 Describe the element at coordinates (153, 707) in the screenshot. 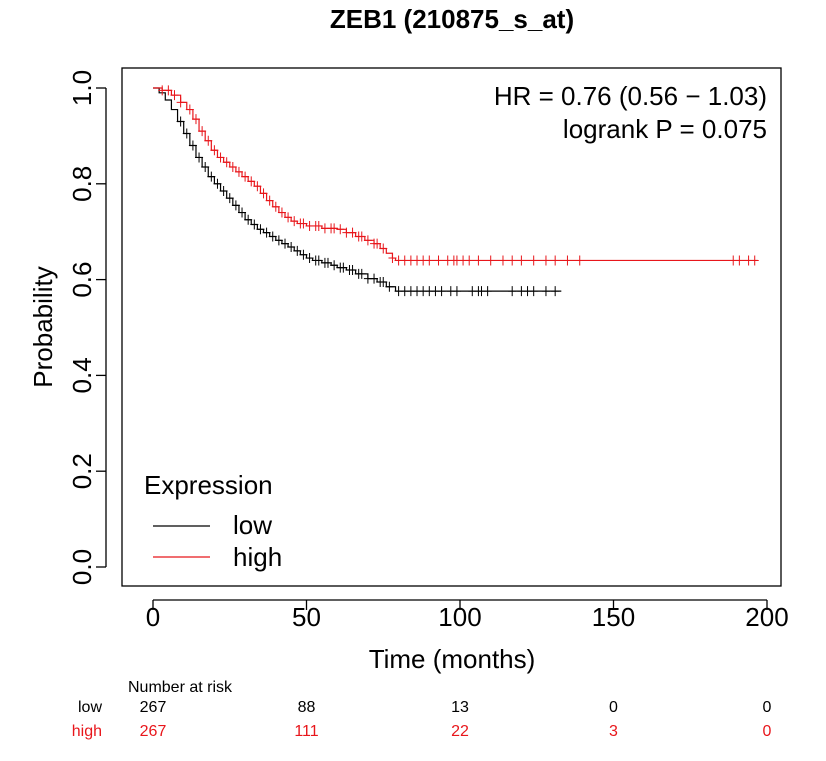

I see `risk-value-low: 267` at that location.